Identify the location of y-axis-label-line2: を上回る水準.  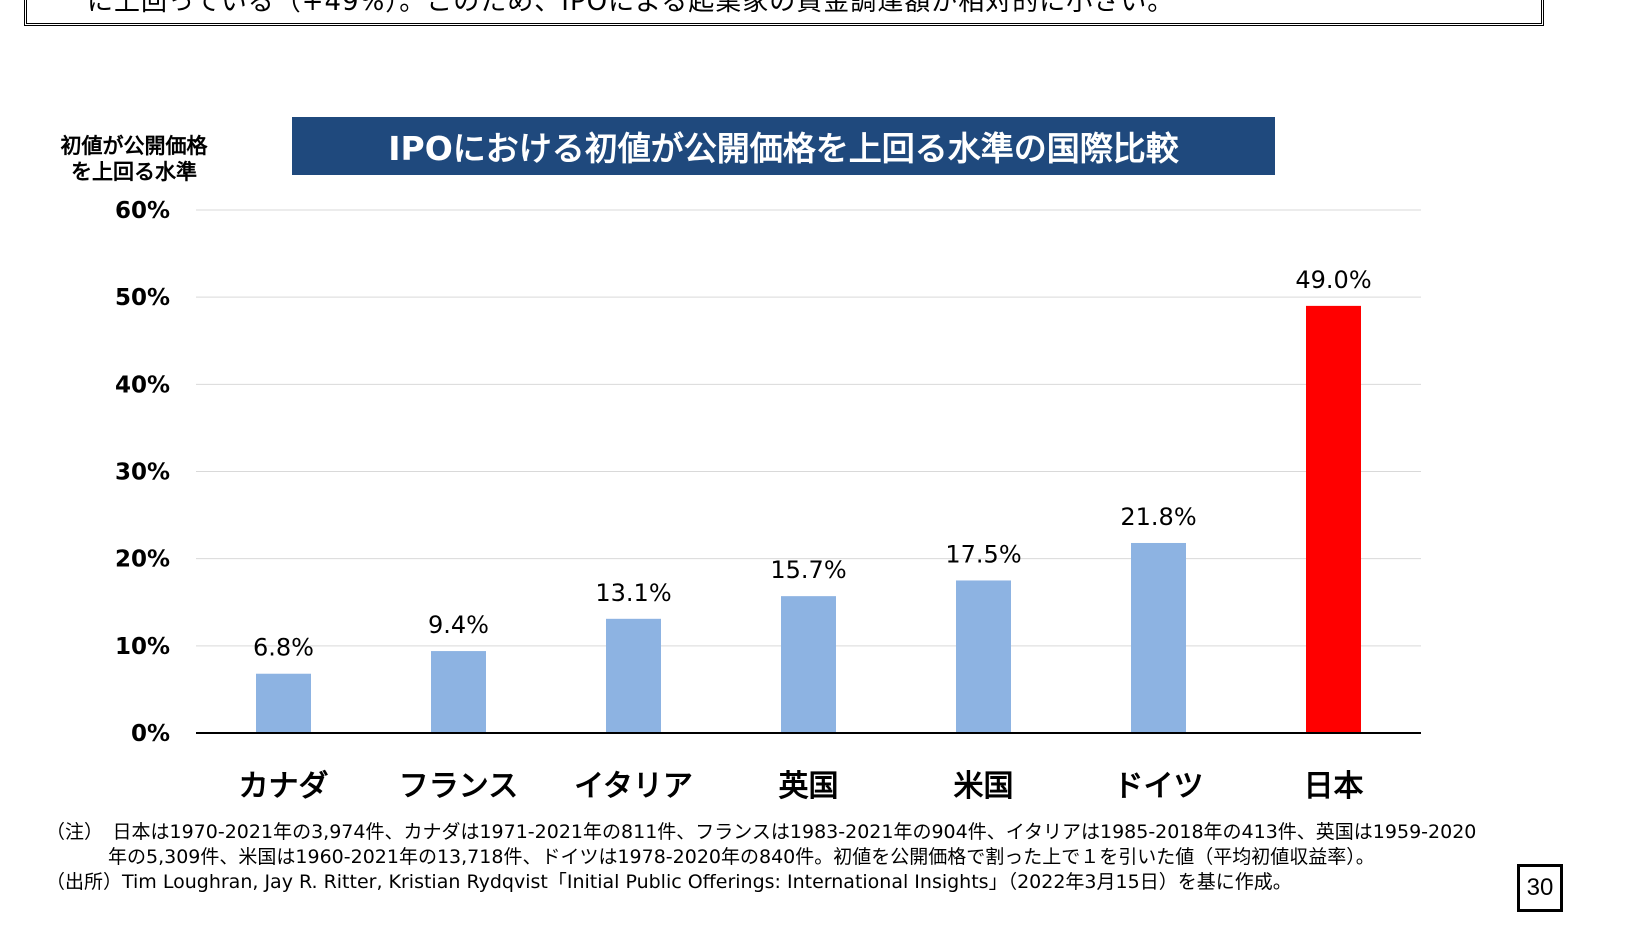
(134, 172).